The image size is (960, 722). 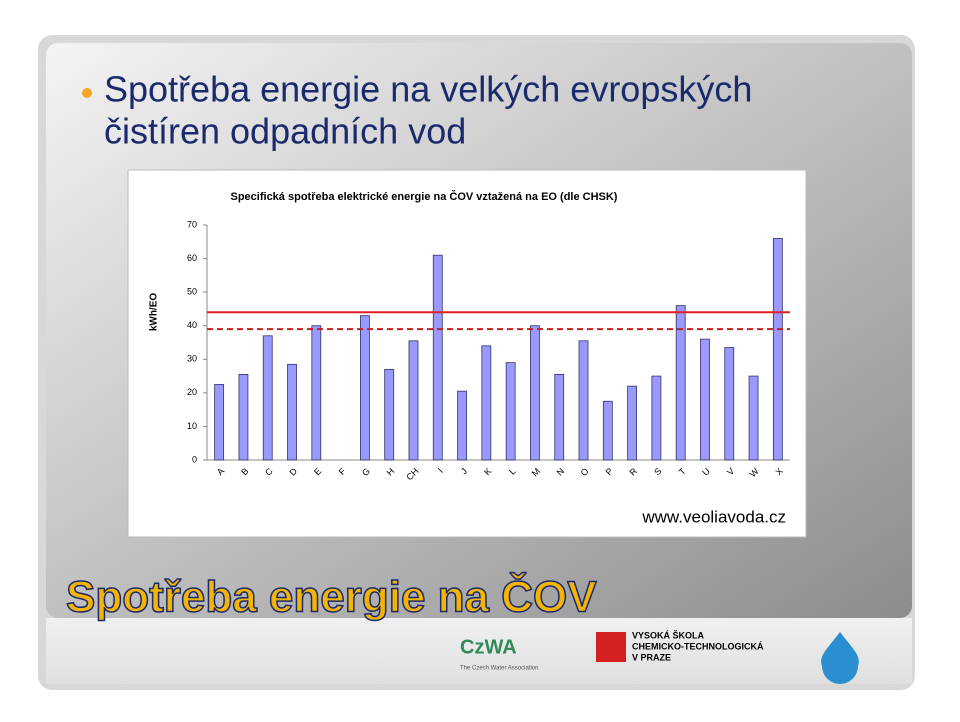 What do you see at coordinates (464, 471) in the screenshot?
I see `x-tick-label: J` at bounding box center [464, 471].